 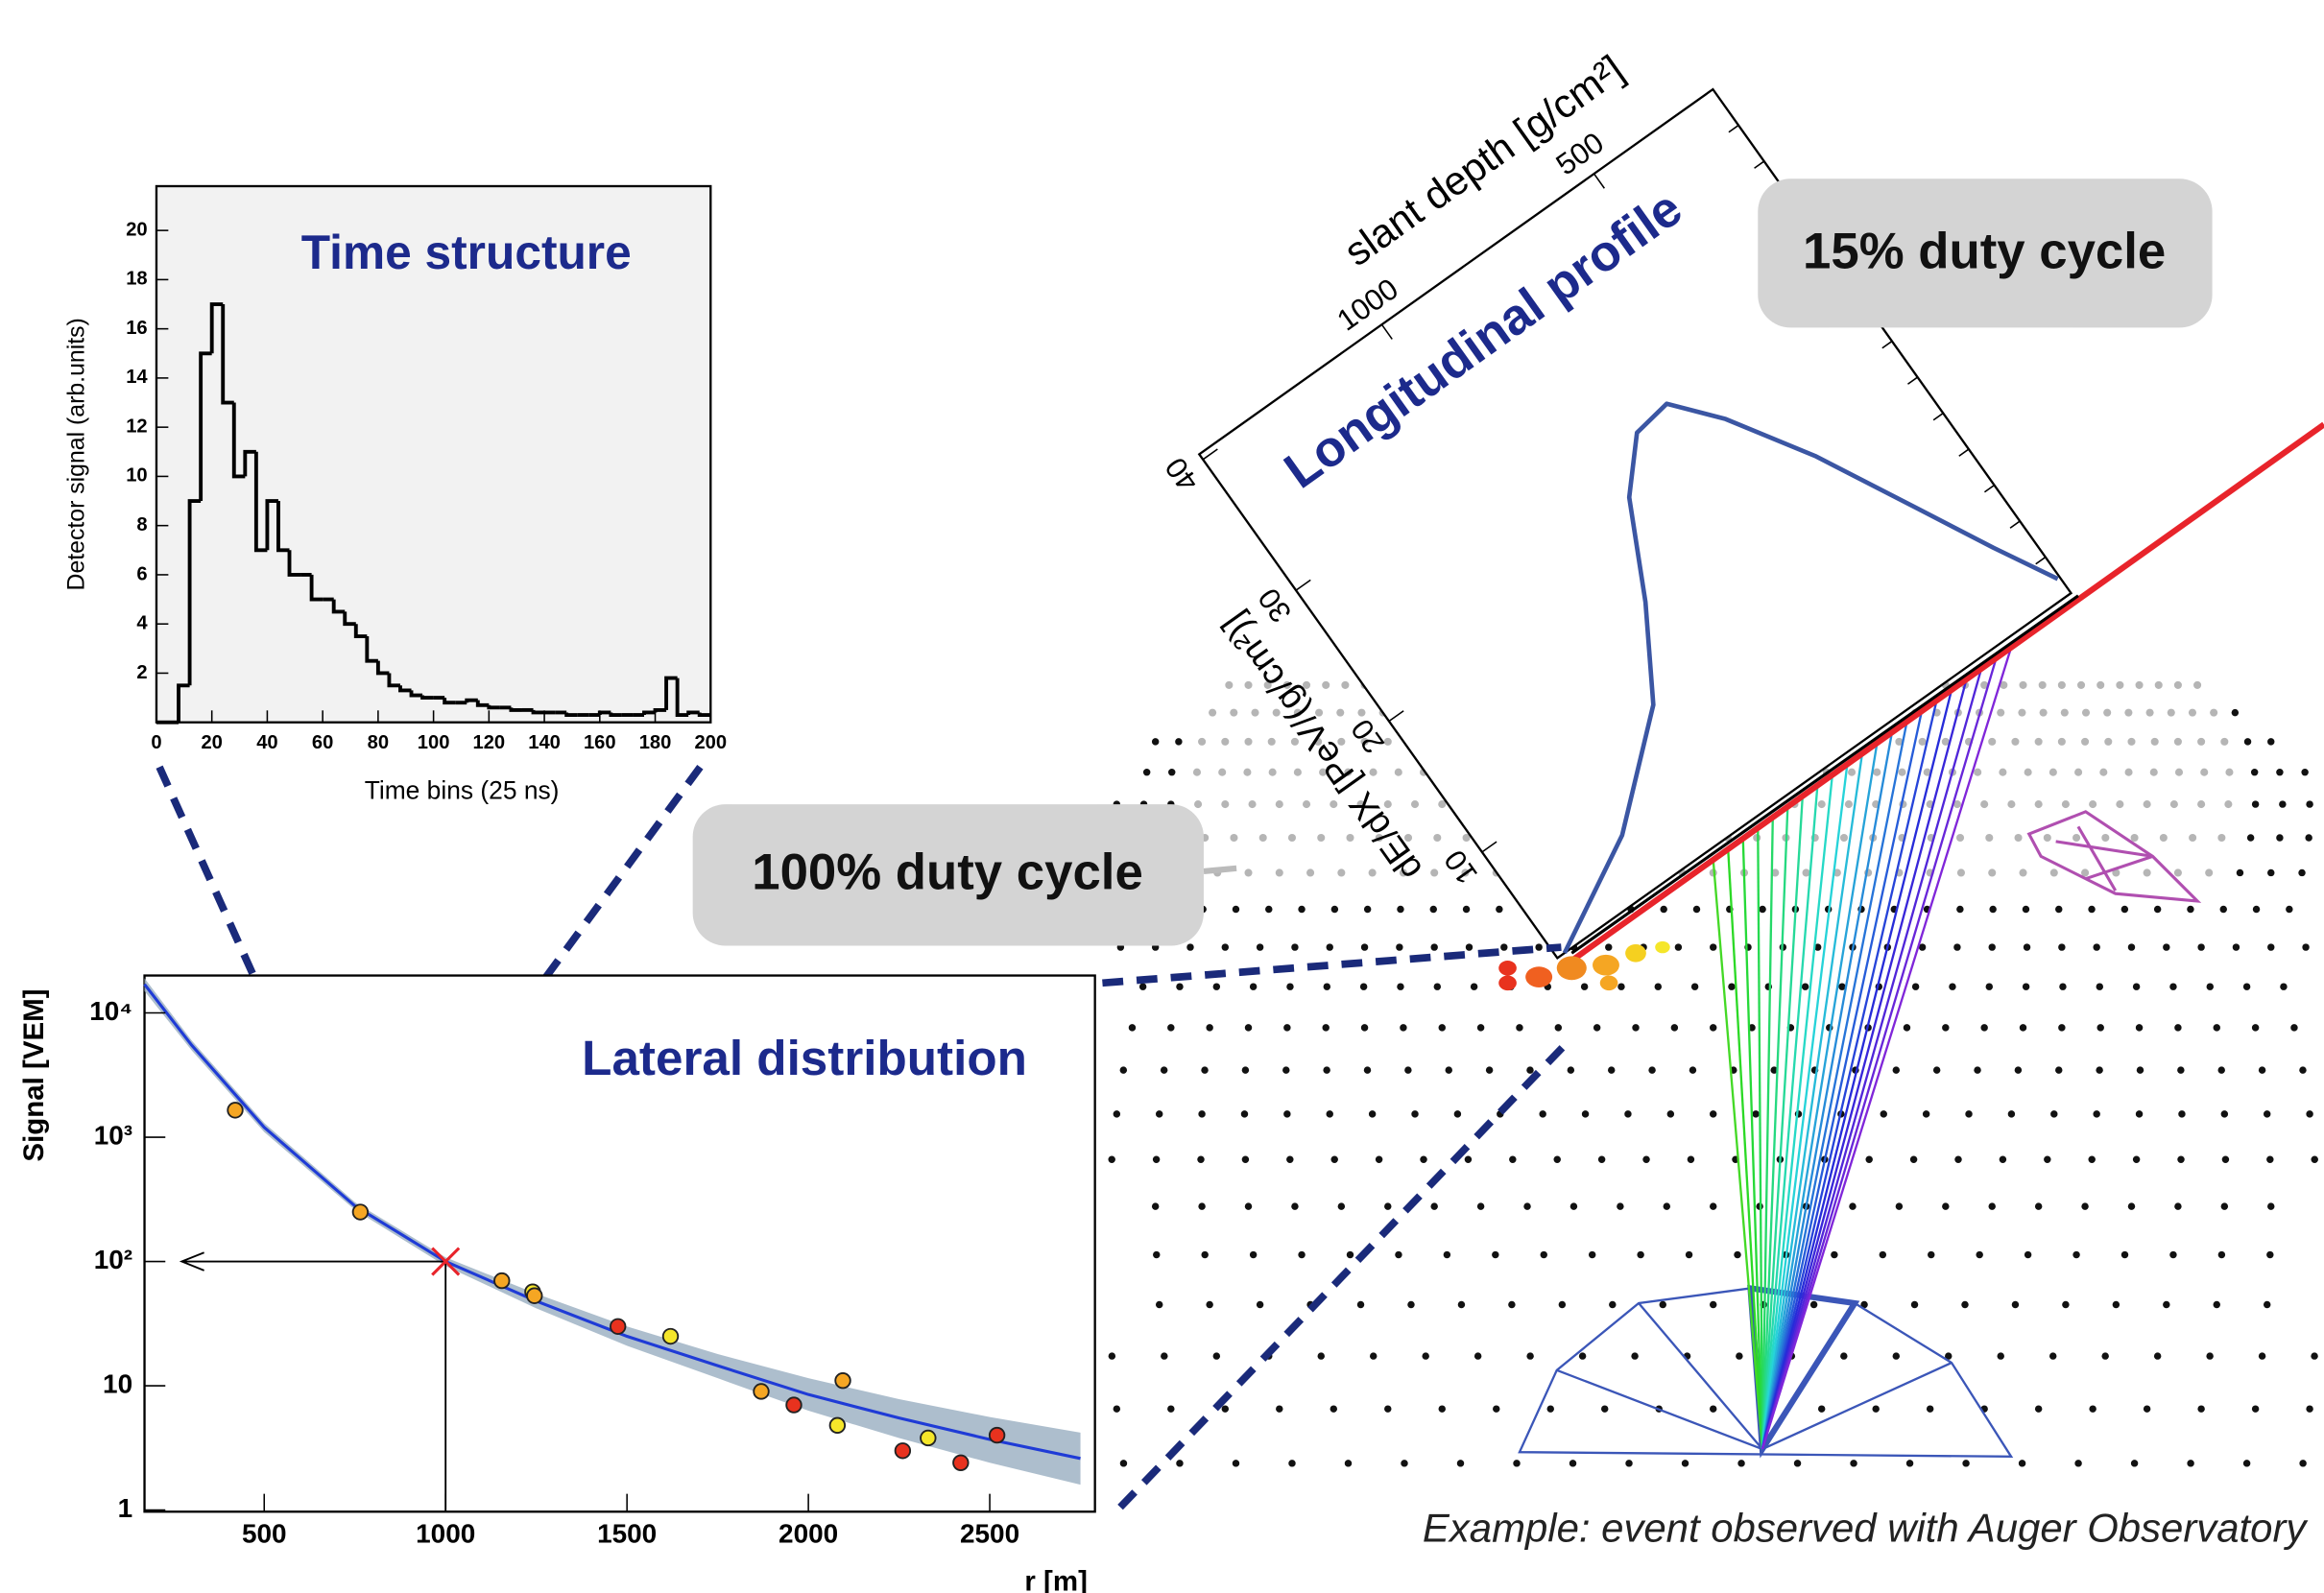 I want to click on station, so click(x=1662, y=947).